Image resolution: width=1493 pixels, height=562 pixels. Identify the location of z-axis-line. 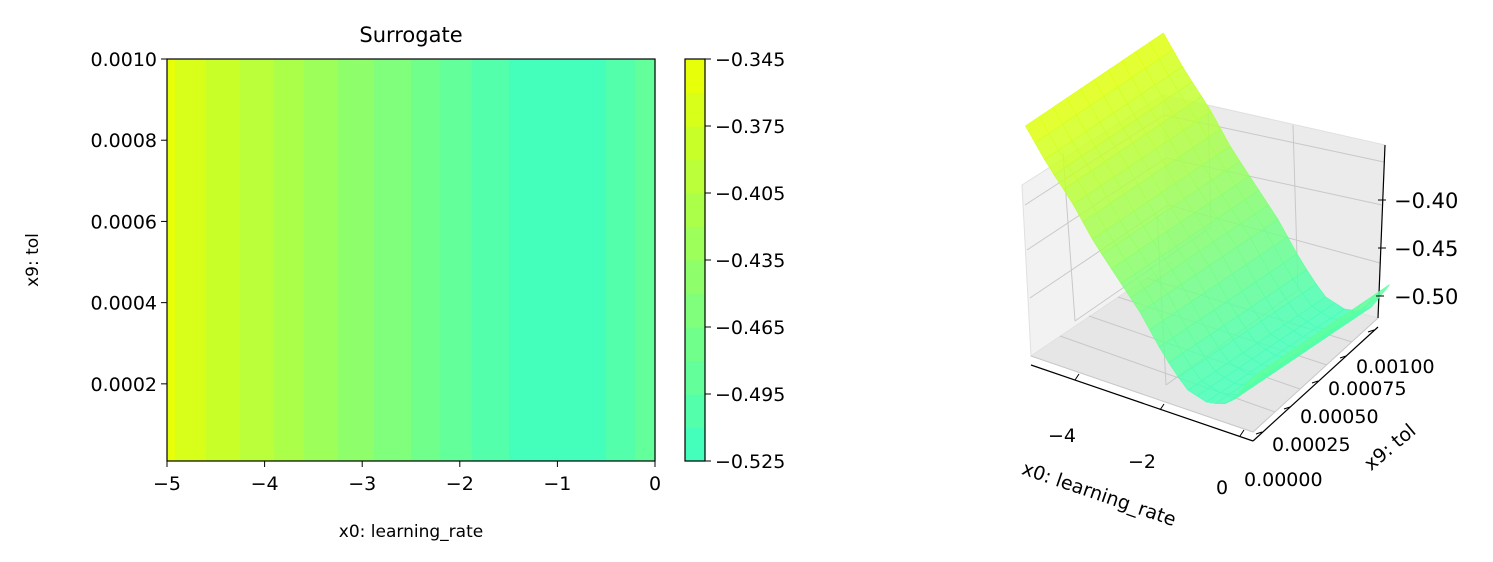
(1381, 231).